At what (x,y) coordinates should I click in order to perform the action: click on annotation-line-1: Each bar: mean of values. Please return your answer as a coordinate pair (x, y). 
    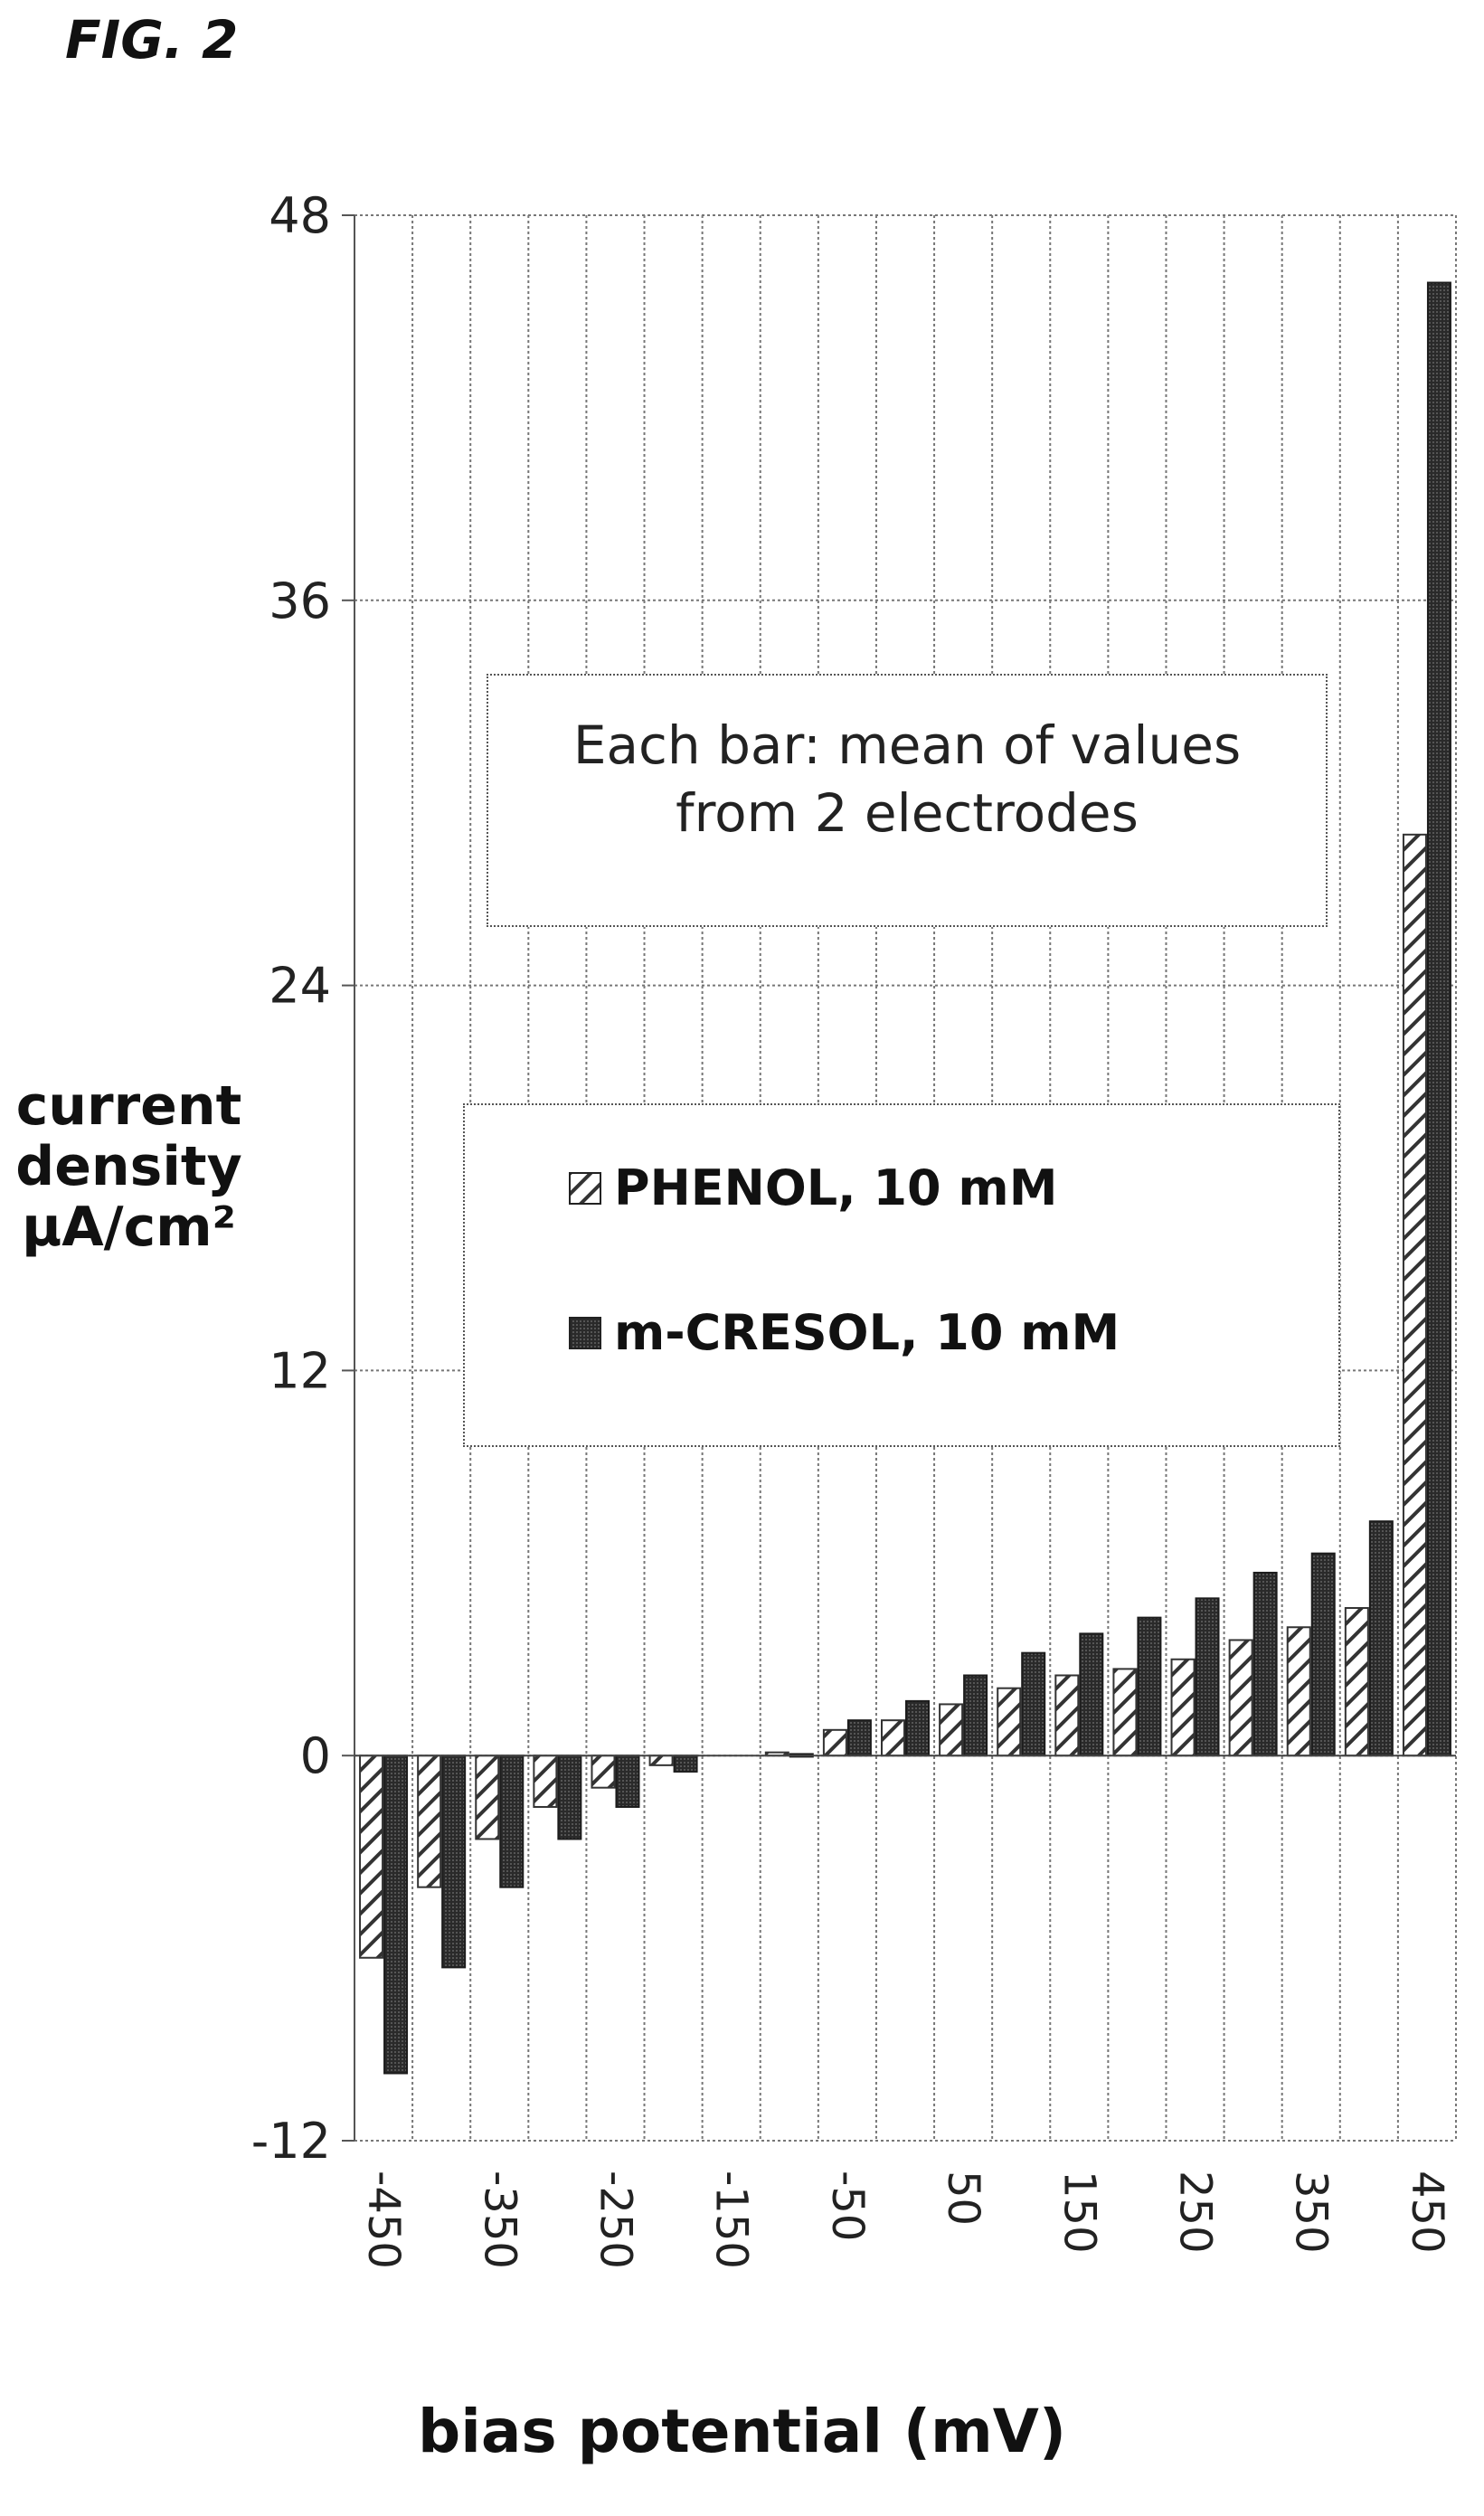
    Looking at the image, I should click on (907, 745).